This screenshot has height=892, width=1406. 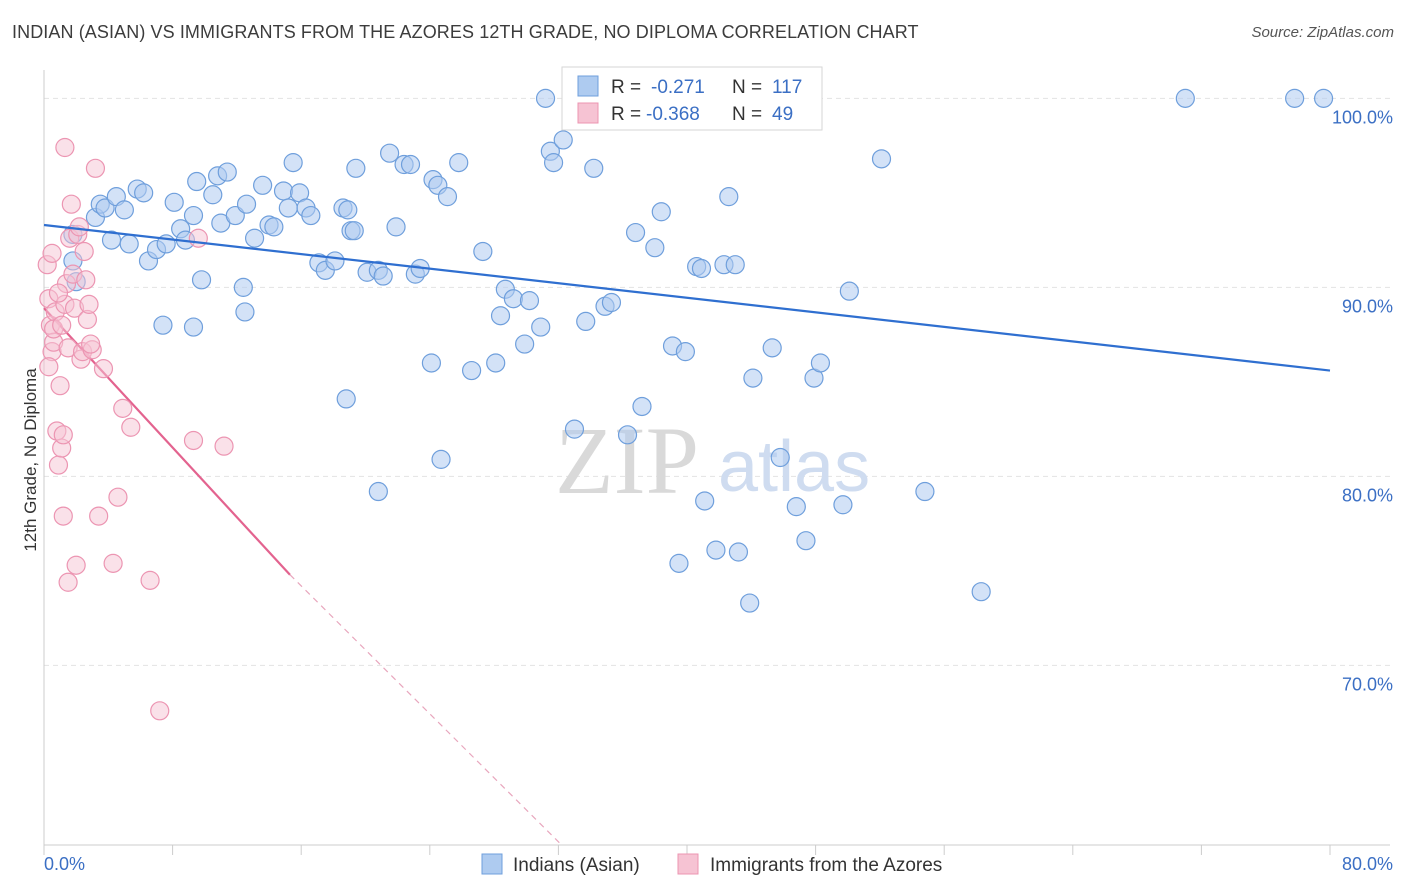 What do you see at coordinates (678, 87) in the screenshot?
I see `legend-r-value-1: -0.271` at bounding box center [678, 87].